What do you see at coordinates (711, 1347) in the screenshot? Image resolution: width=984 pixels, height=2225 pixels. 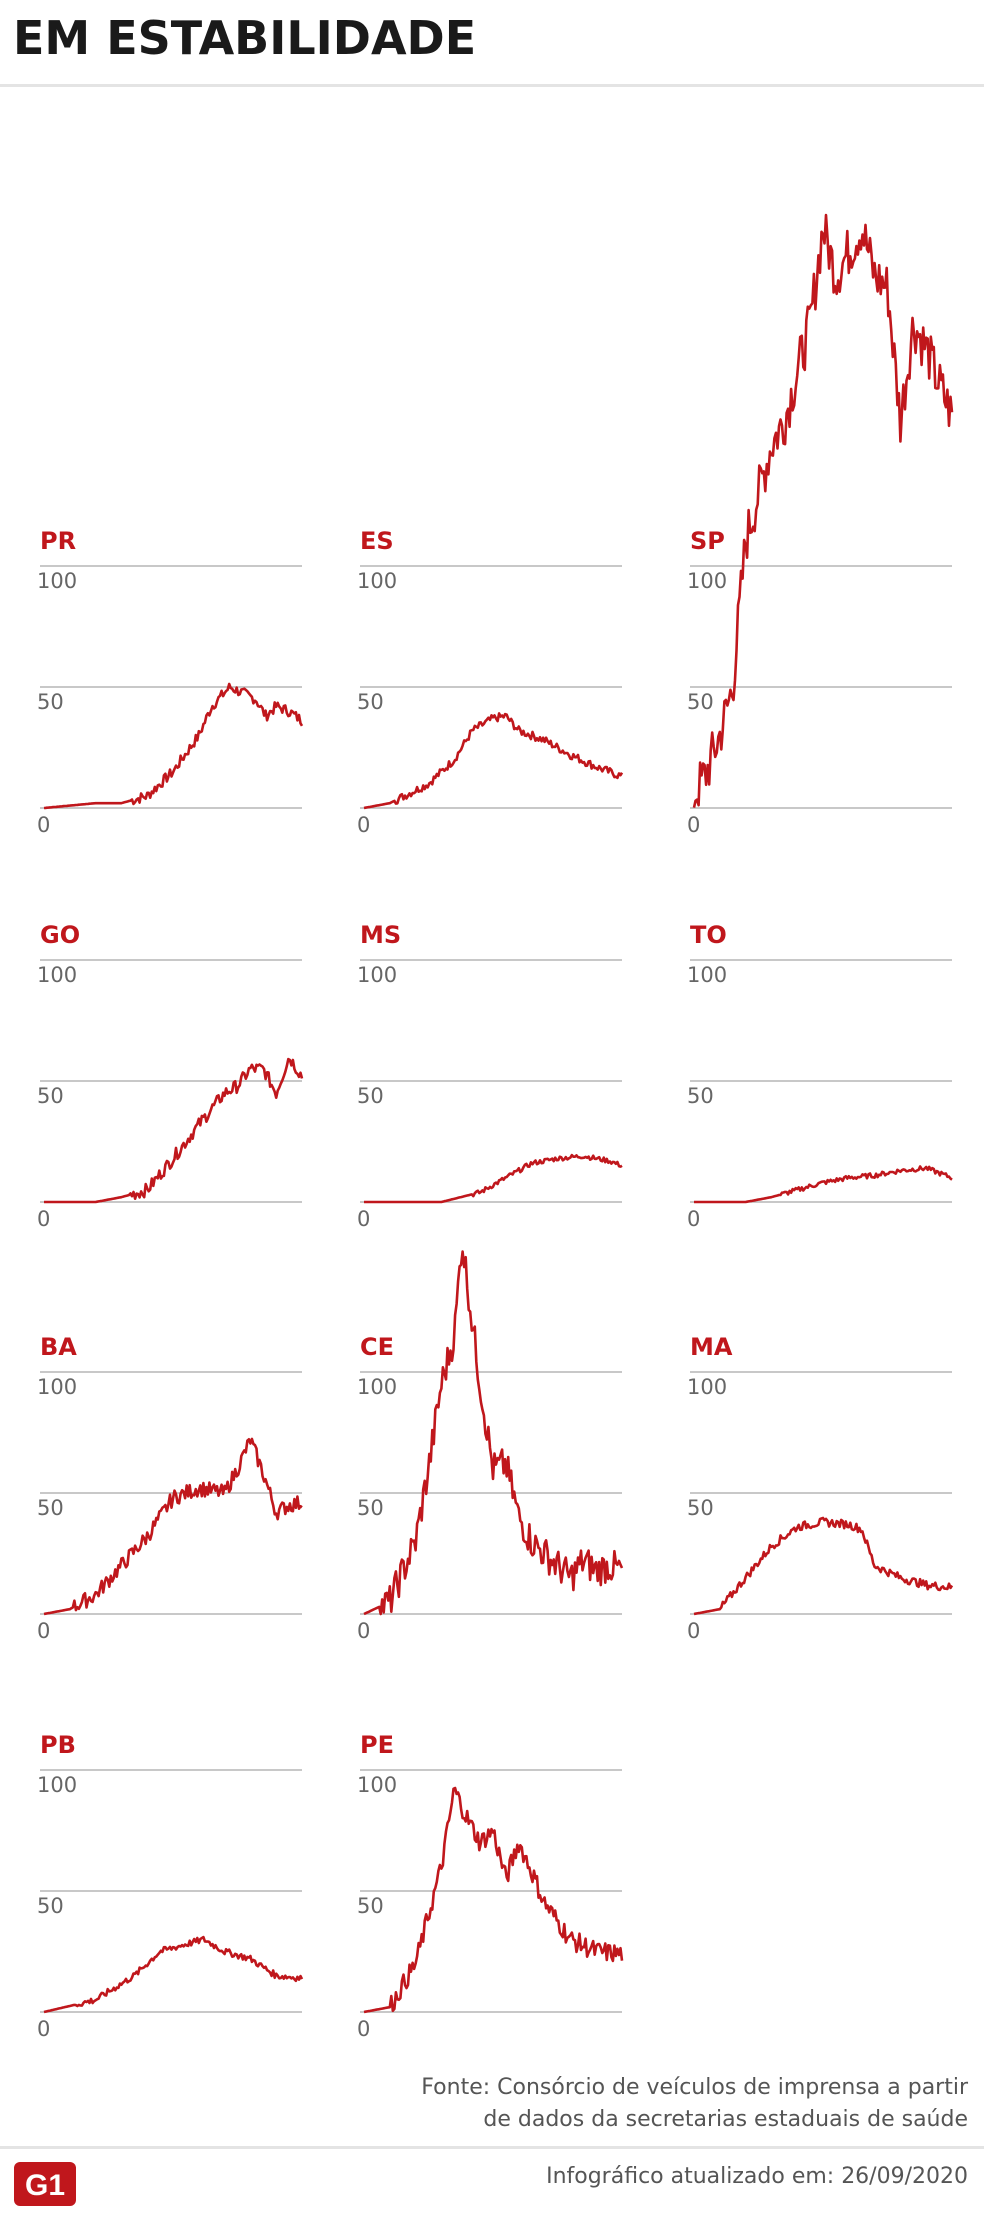 I see `state-label-ma: MA` at bounding box center [711, 1347].